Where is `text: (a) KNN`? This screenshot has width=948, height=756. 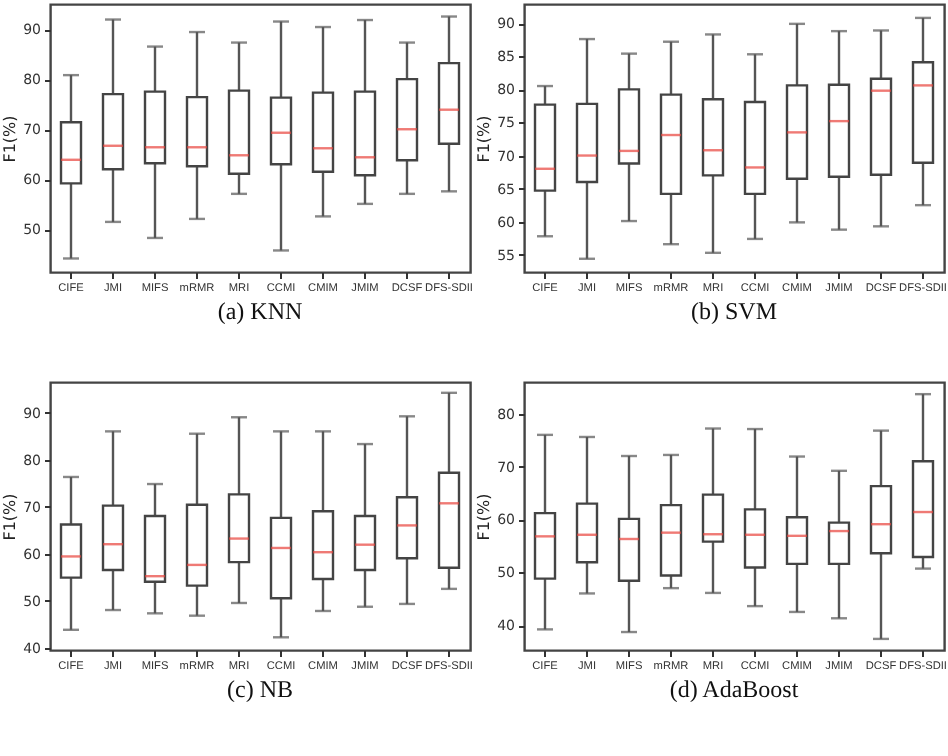 text: (a) KNN is located at coordinates (260, 311).